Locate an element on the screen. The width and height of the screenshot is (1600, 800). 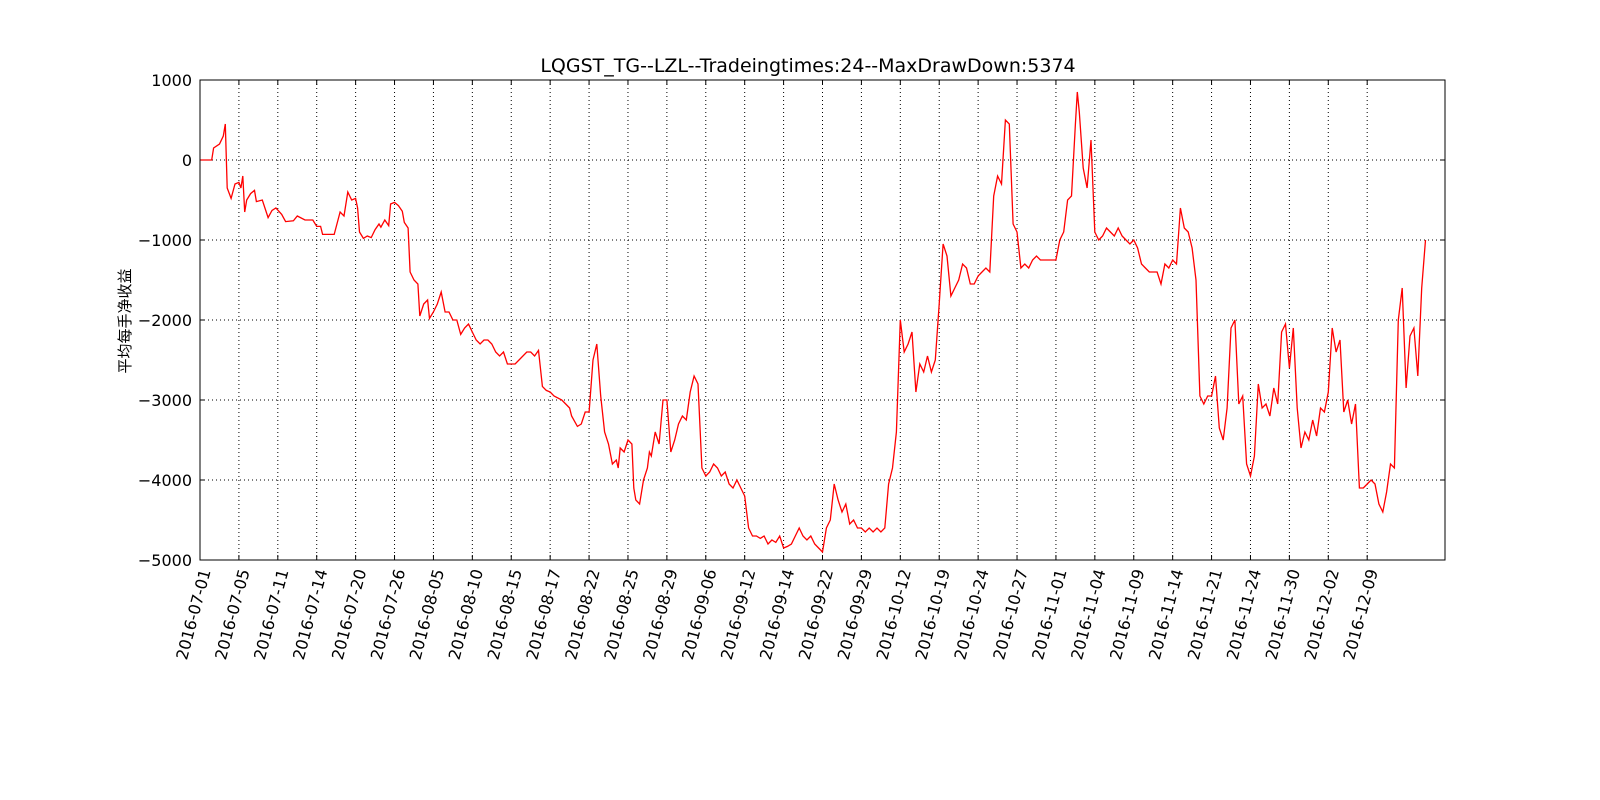
x-tick-label: 2016-09-06 is located at coordinates (699, 614).